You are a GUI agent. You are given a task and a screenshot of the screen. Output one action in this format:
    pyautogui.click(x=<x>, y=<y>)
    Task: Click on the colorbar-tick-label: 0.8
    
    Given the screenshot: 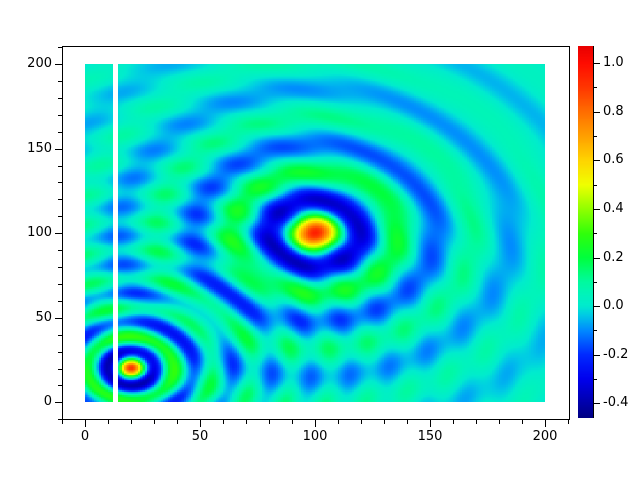 What is the action you would take?
    pyautogui.click(x=613, y=111)
    